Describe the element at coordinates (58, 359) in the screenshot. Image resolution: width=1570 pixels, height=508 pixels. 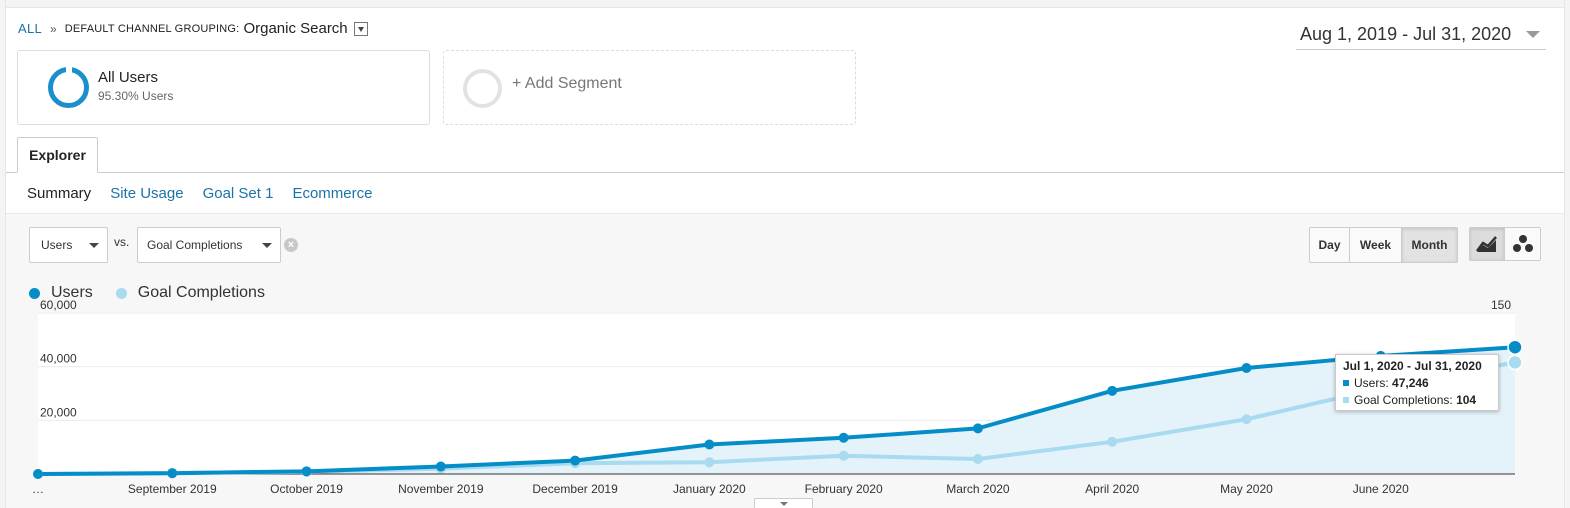
I see `left-axis-tick-label: 40,000` at that location.